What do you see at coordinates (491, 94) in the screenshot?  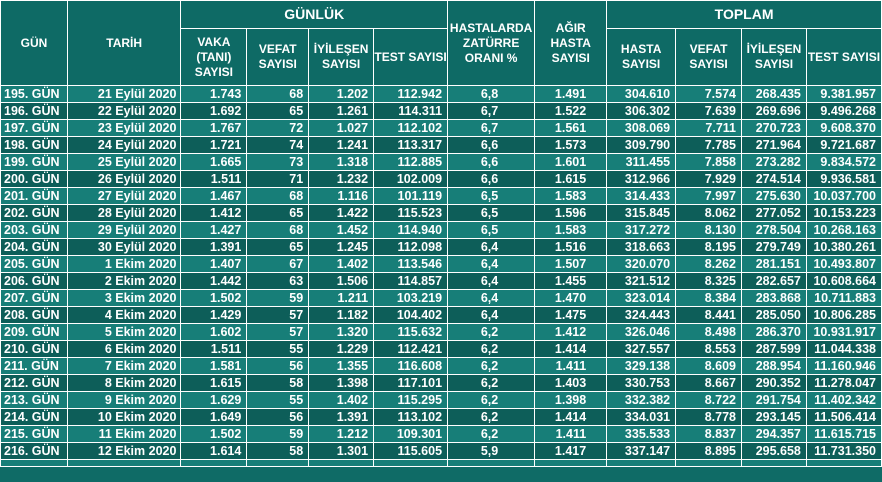 I see `zaturre-orani-cell: 6,8` at bounding box center [491, 94].